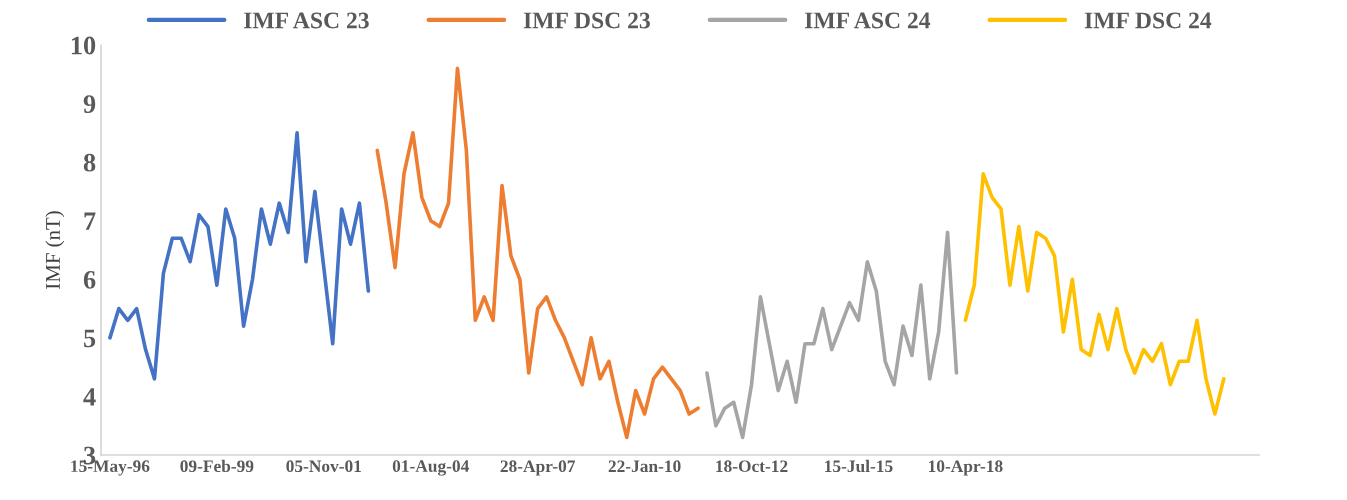  I want to click on x-tick-label: 15-Jul-15, so click(859, 466).